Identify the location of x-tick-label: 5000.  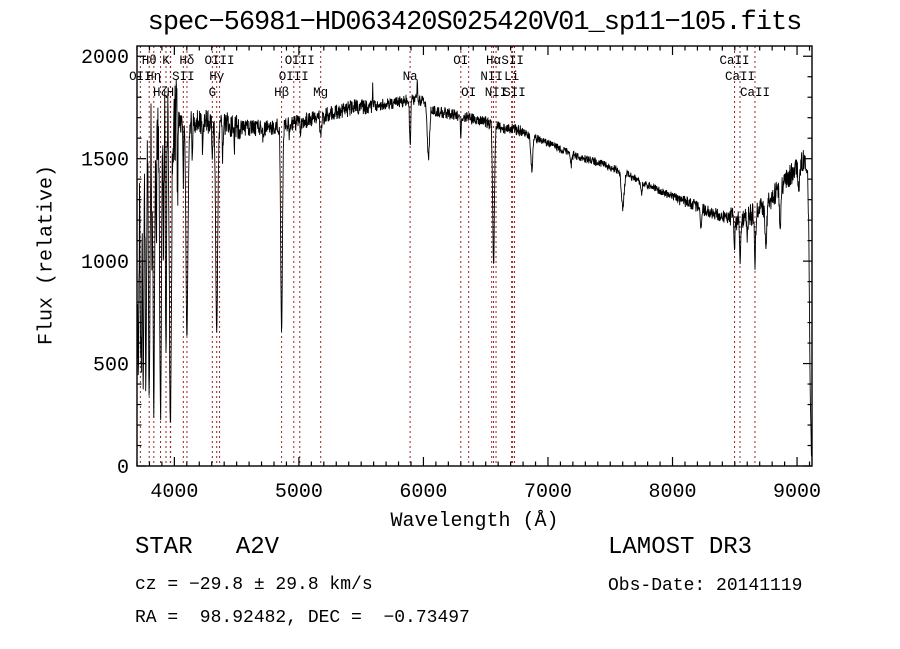
(299, 492).